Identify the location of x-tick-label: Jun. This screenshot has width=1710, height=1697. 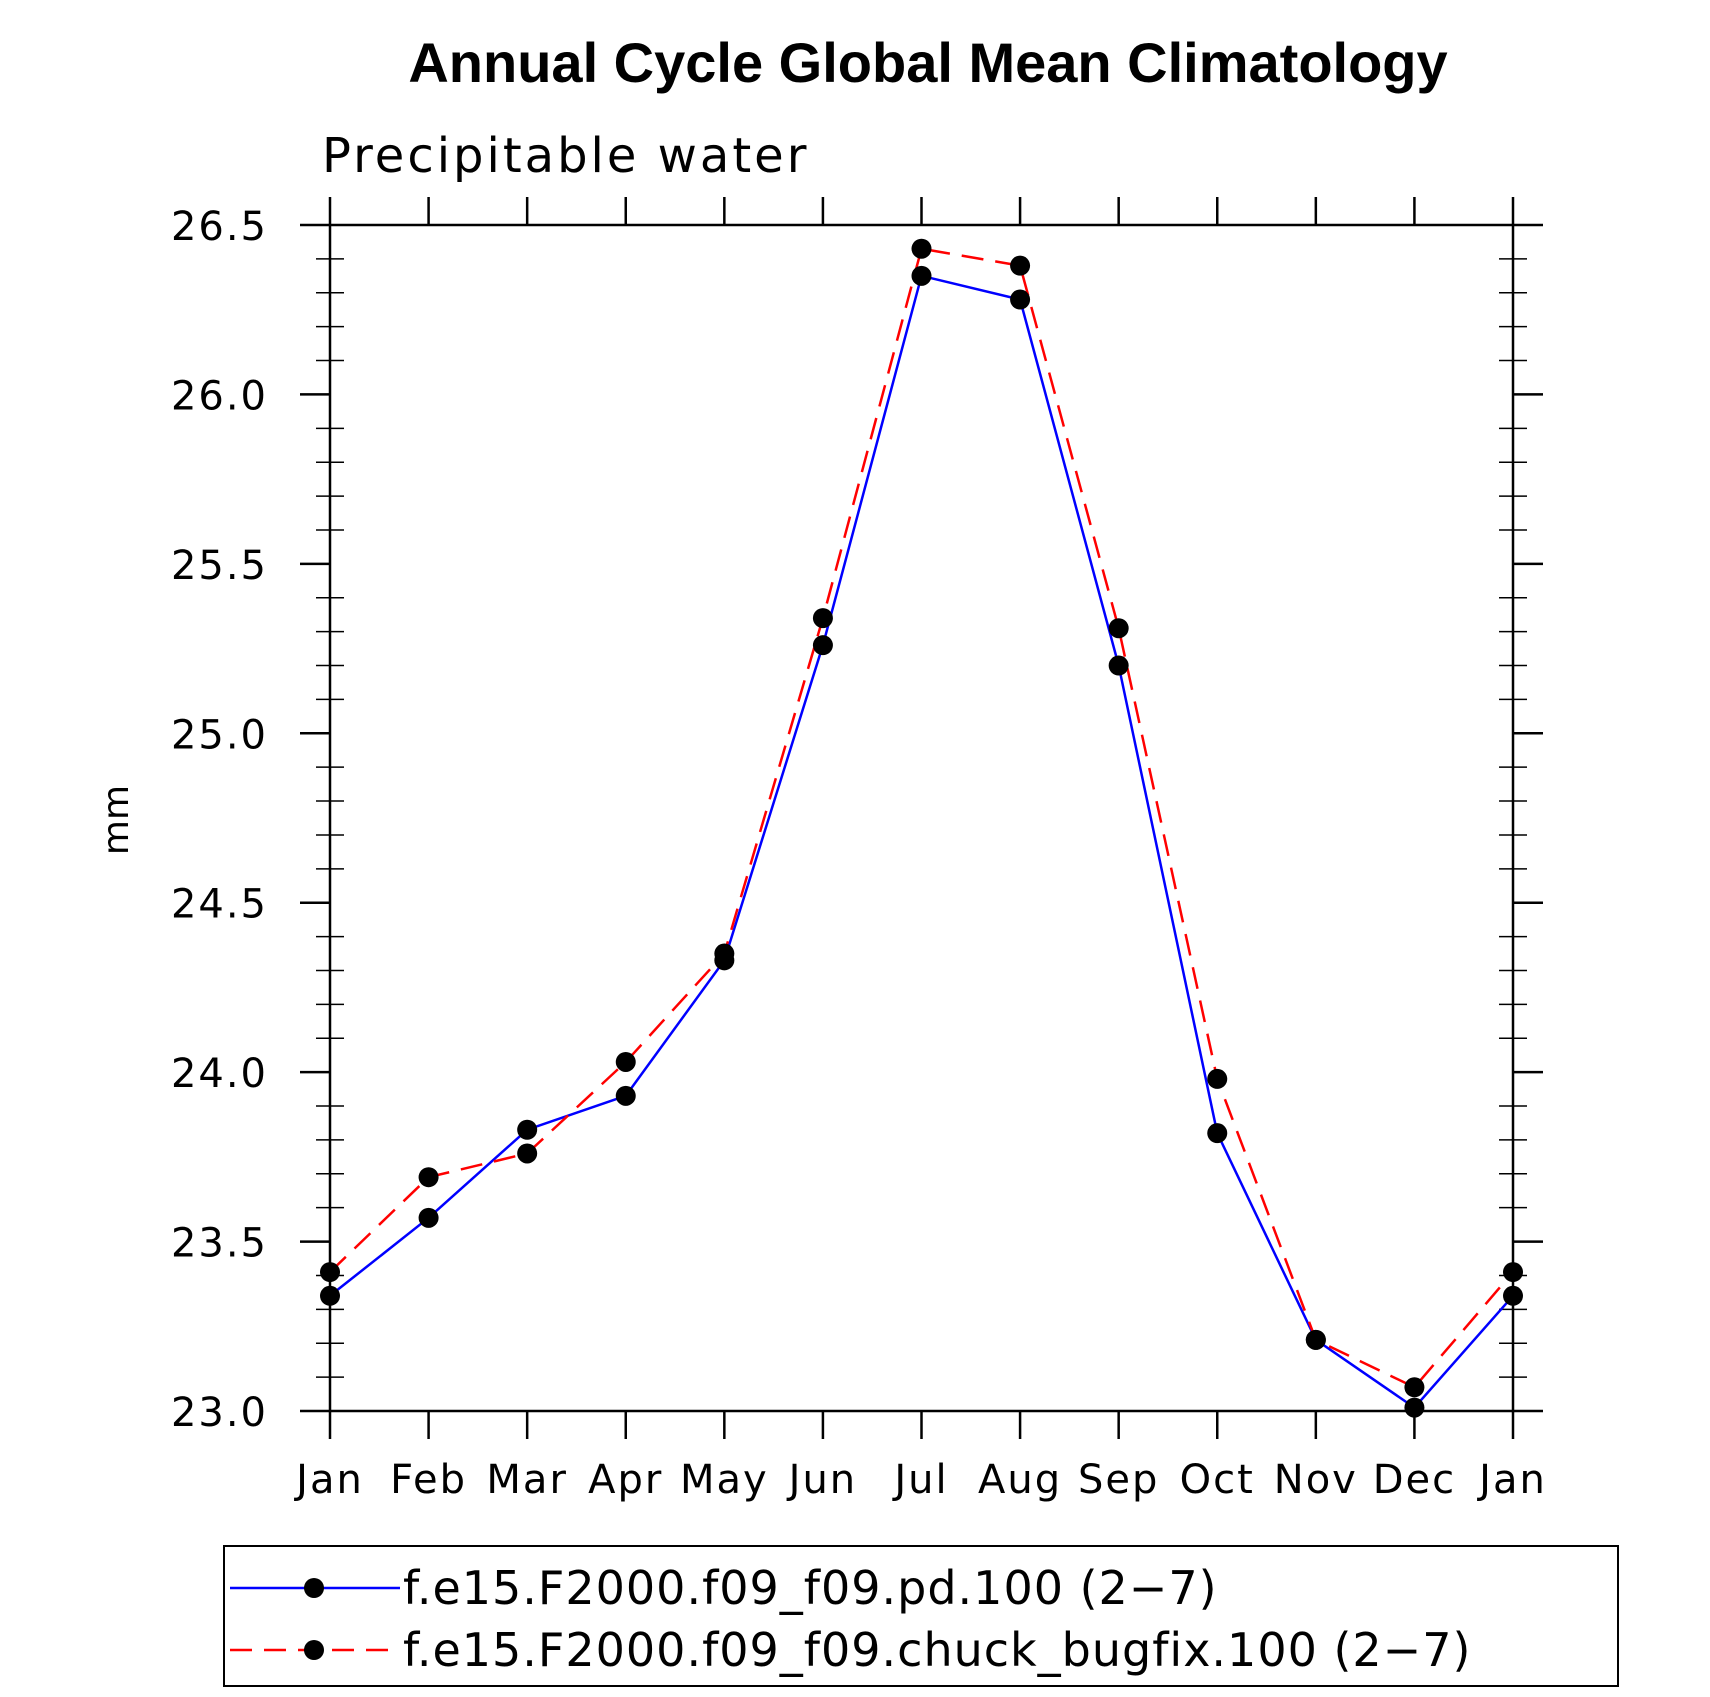
(822, 1480).